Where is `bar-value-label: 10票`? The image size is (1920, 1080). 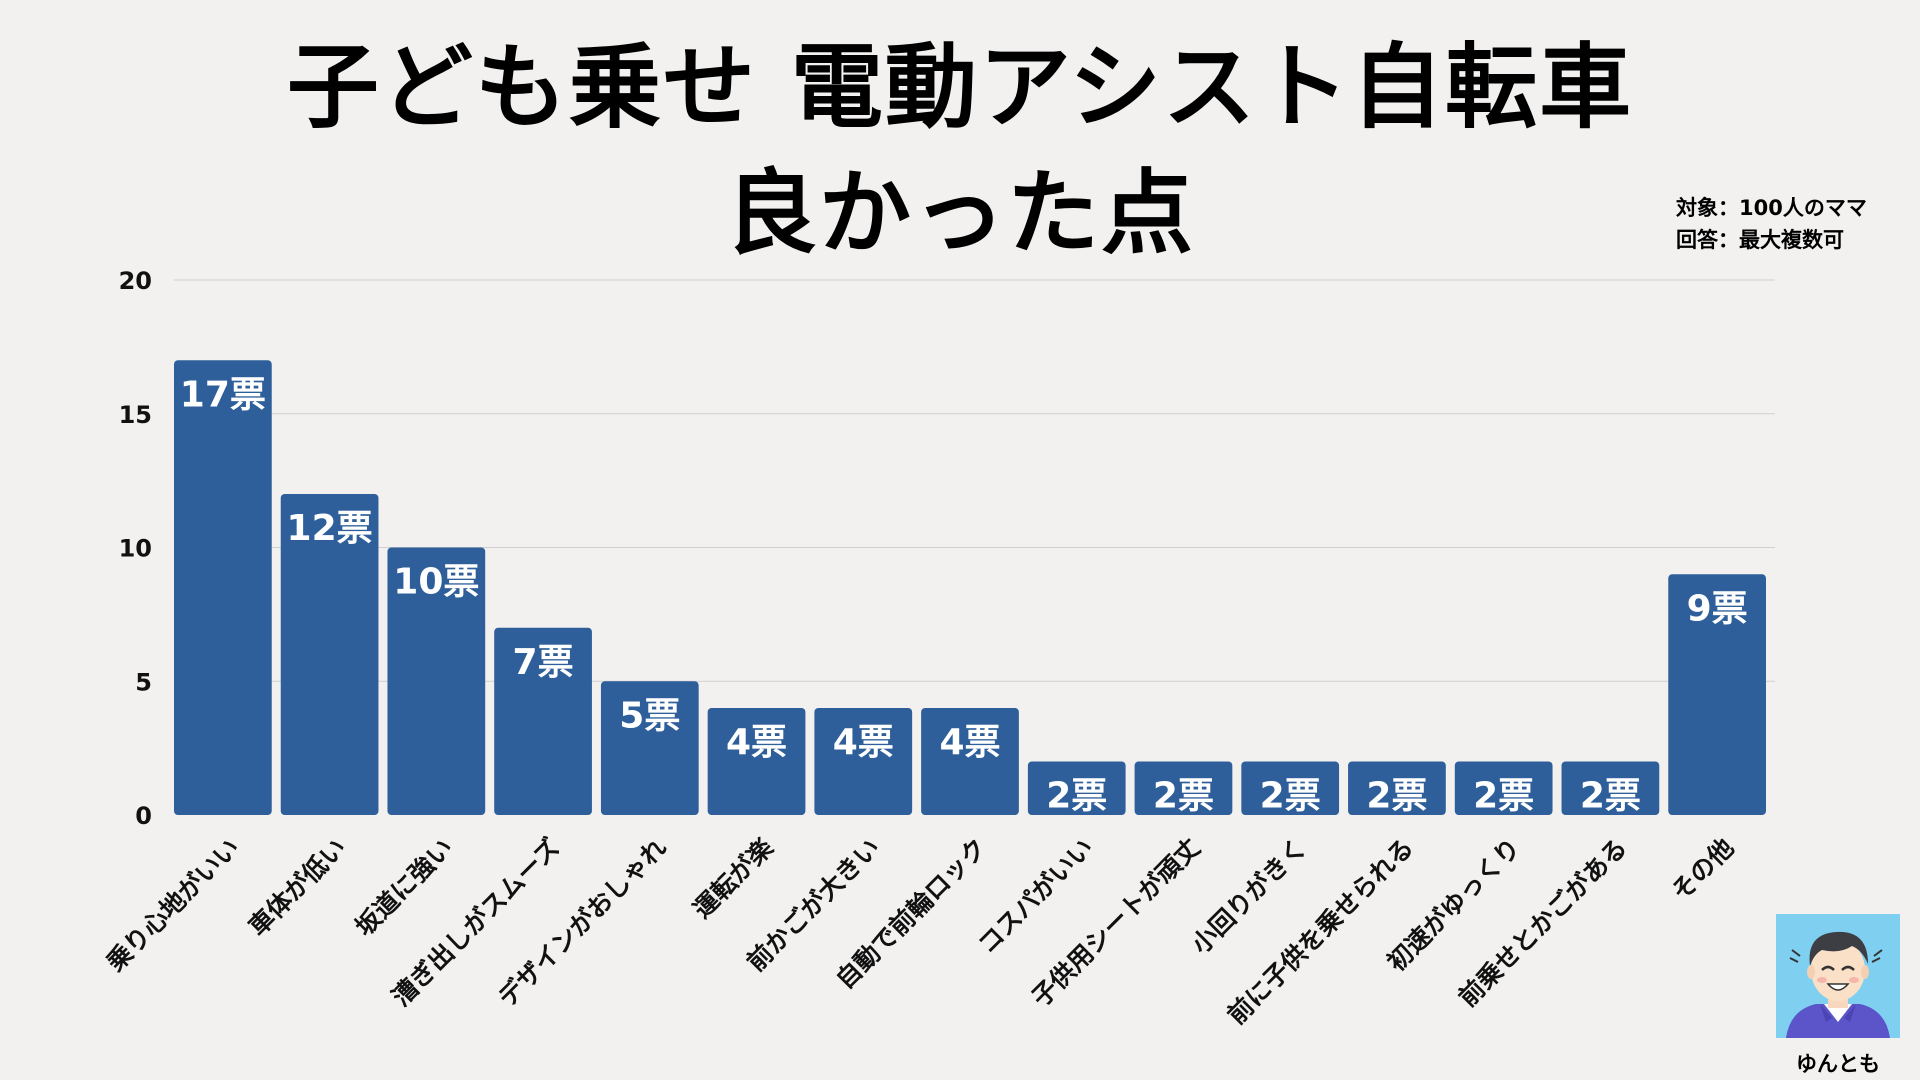 bar-value-label: 10票 is located at coordinates (436, 582).